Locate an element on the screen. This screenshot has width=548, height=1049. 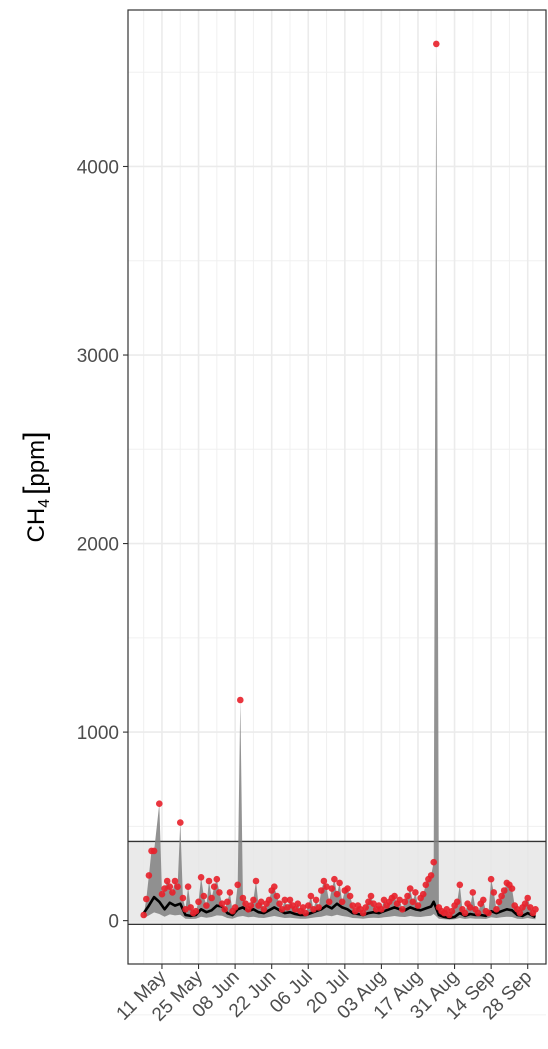
median-line is located at coordinates (339, 907).